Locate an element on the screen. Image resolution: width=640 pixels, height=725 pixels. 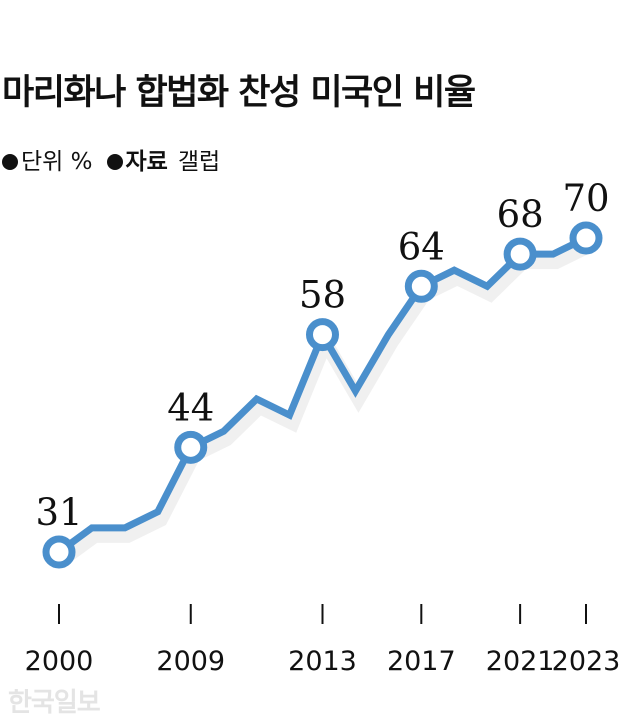
data-point-2009 is located at coordinates (191, 447).